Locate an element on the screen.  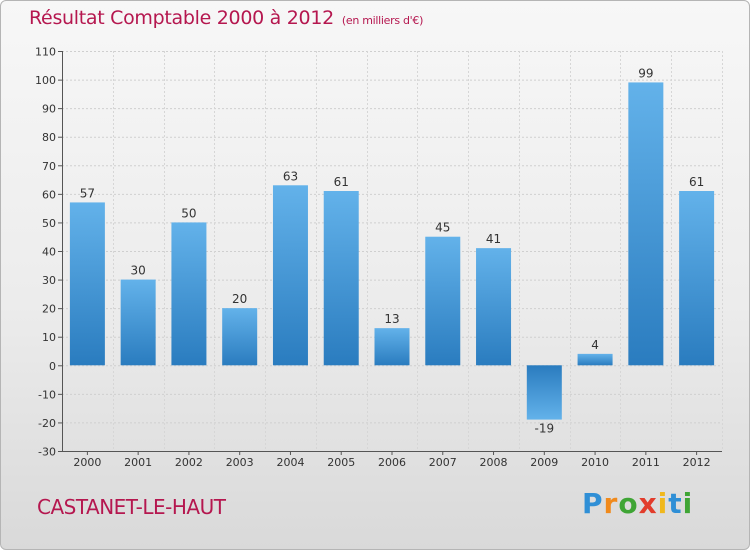
x-tick-label: 2000 is located at coordinates (87, 462).